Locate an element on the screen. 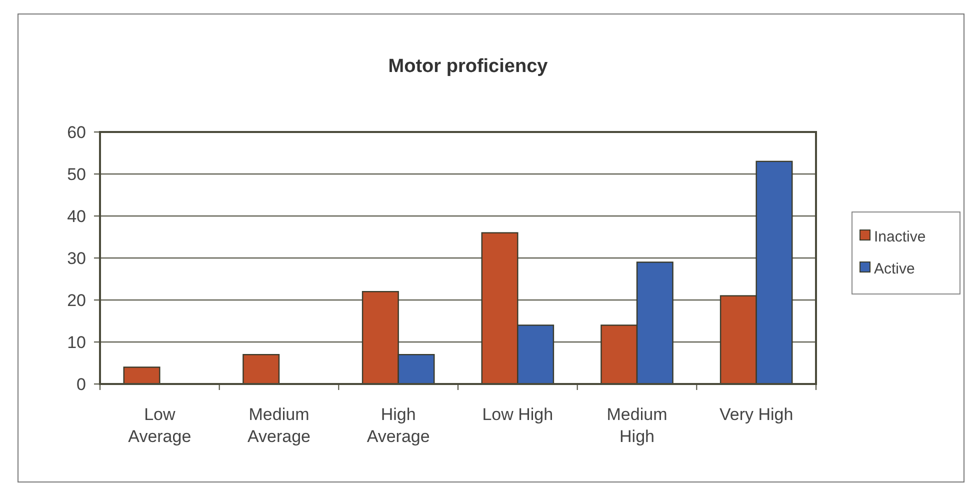 This screenshot has height=492, width=976. y-tick-label: 60 is located at coordinates (76, 132).